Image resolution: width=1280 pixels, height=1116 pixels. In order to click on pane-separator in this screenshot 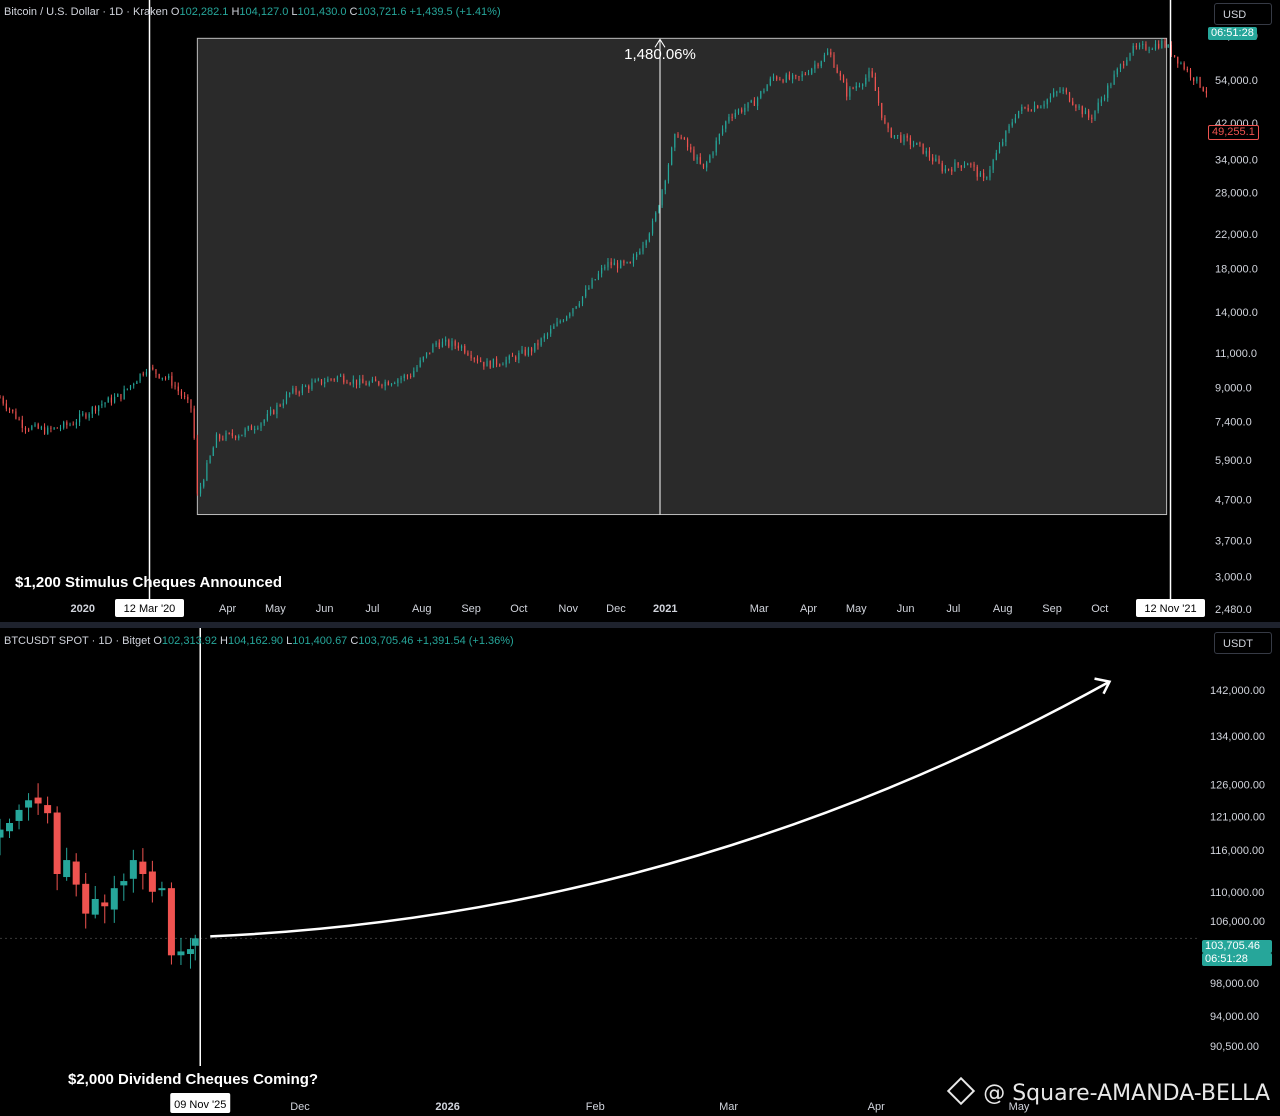, I will do `click(640, 625)`.